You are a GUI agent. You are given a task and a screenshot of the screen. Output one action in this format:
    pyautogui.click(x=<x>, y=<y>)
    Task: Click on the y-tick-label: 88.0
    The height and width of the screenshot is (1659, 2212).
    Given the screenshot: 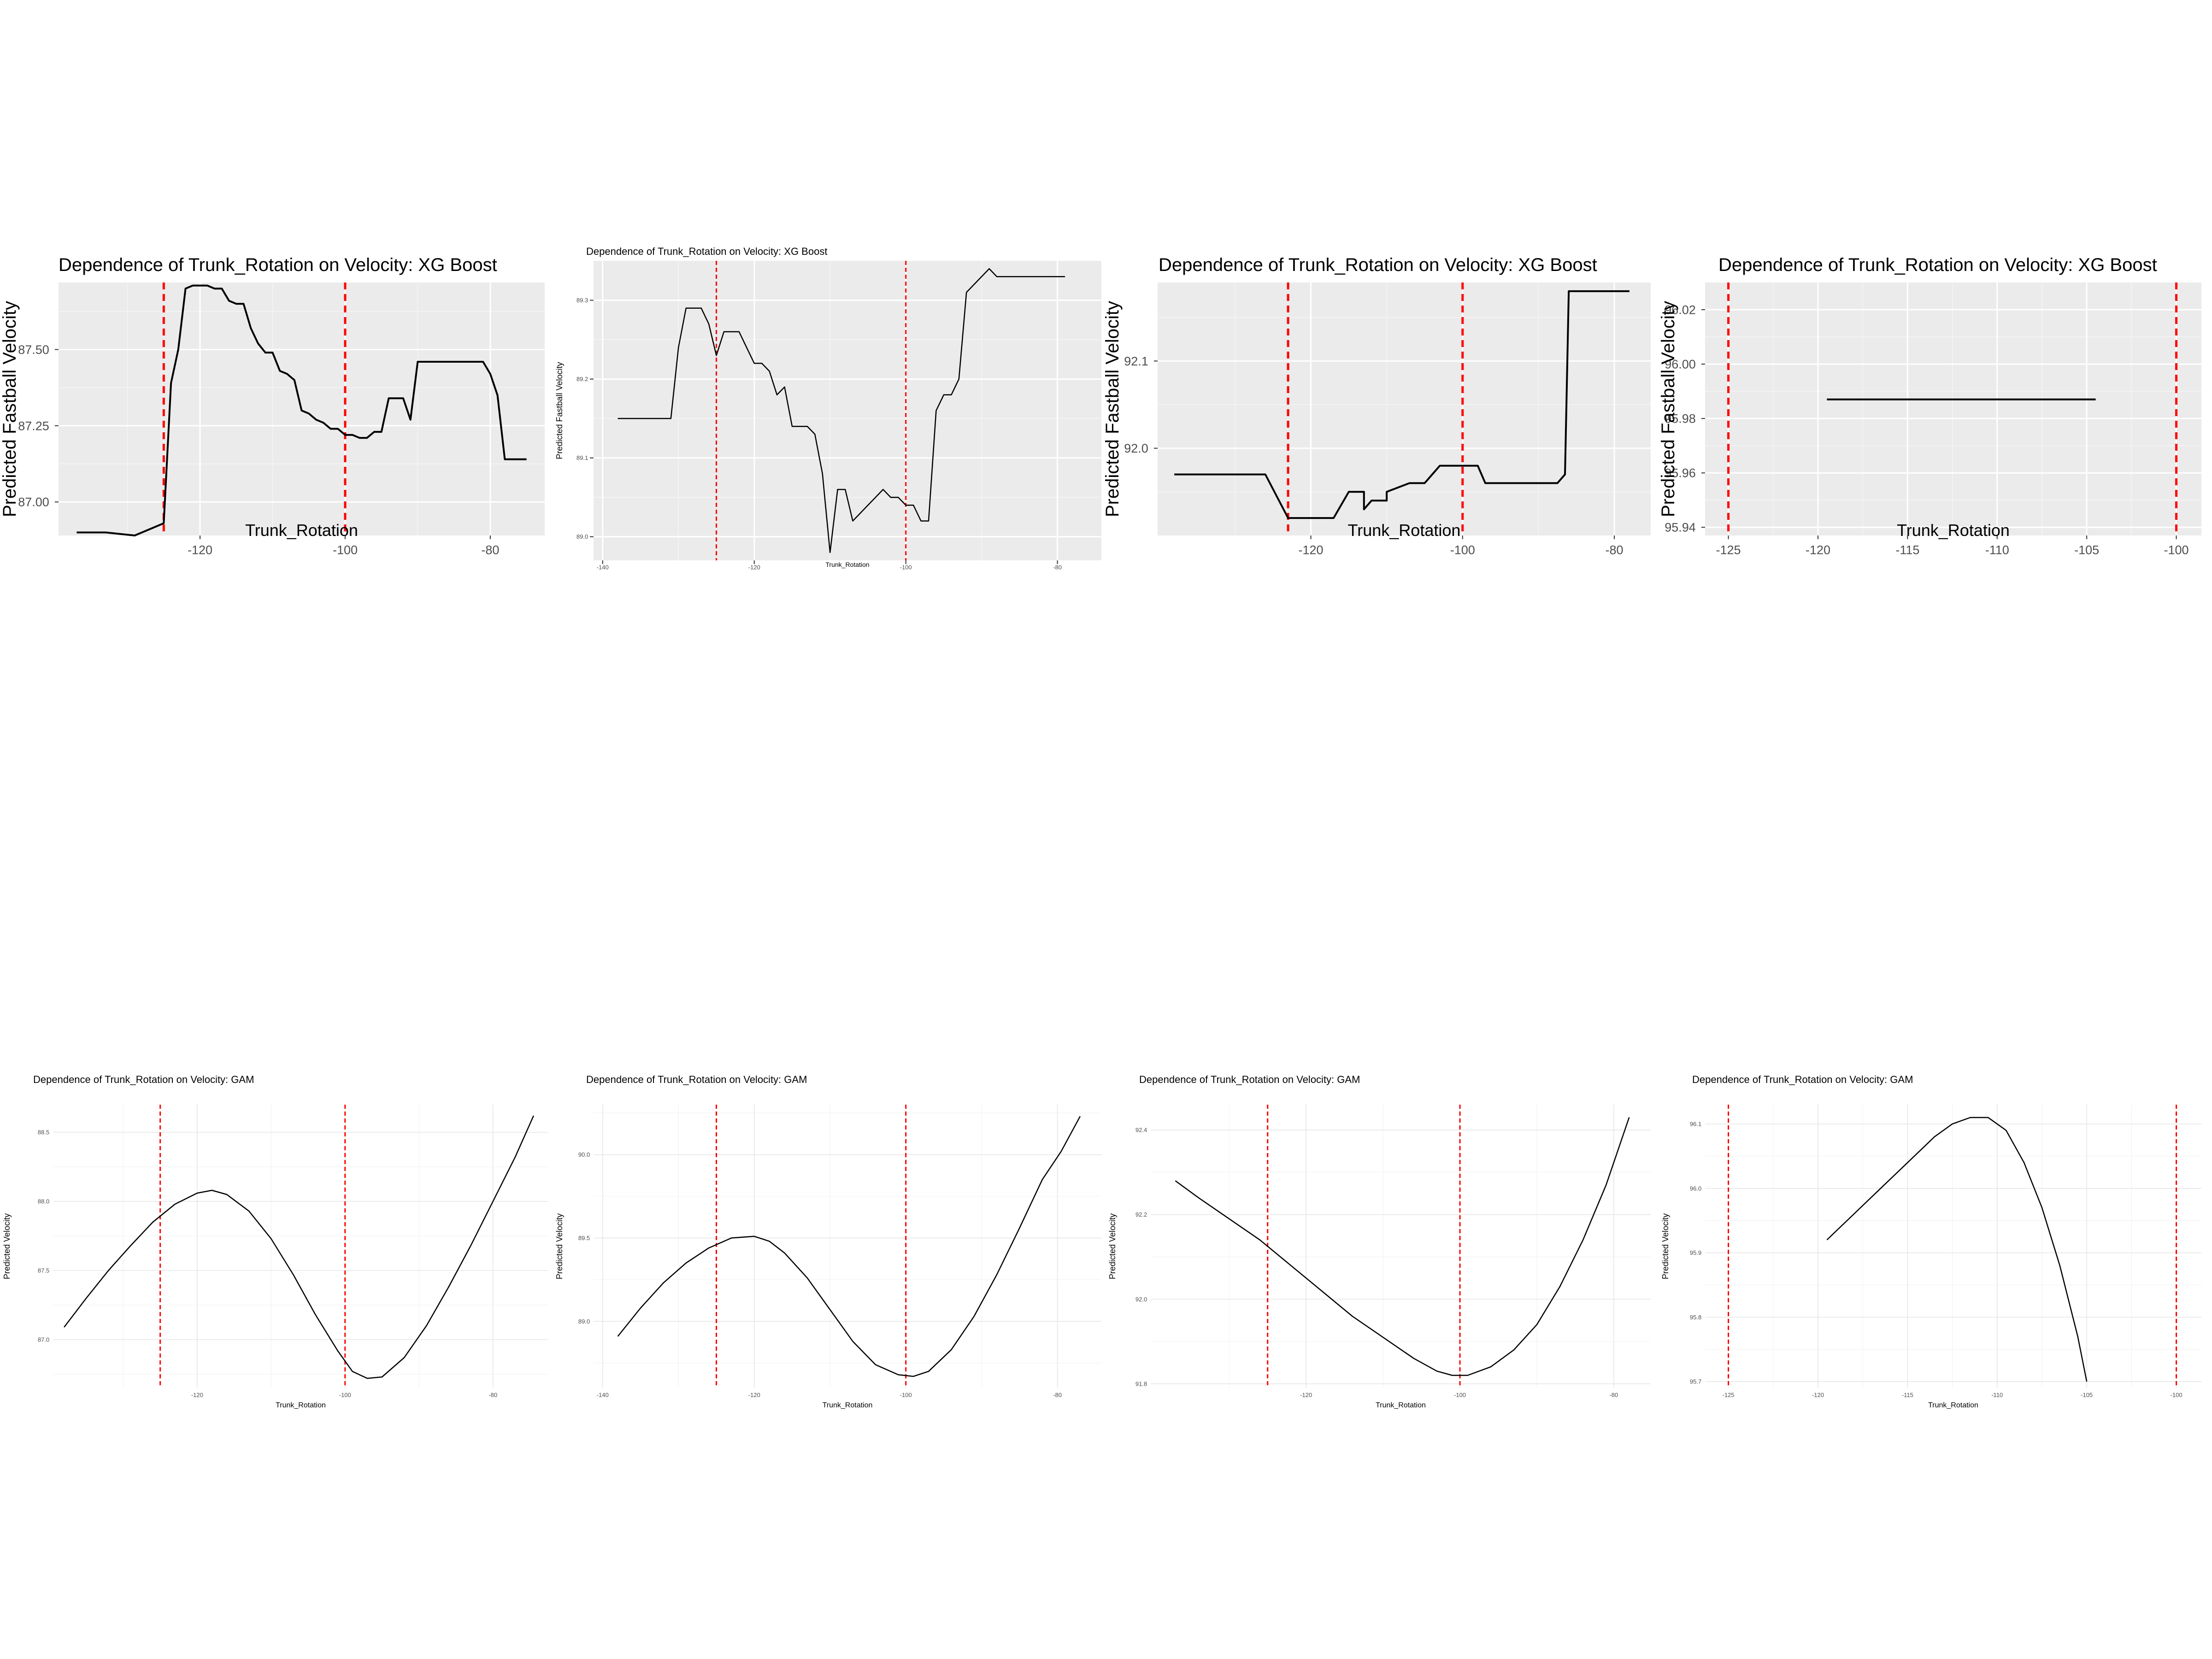 What is the action you would take?
    pyautogui.click(x=43, y=1201)
    